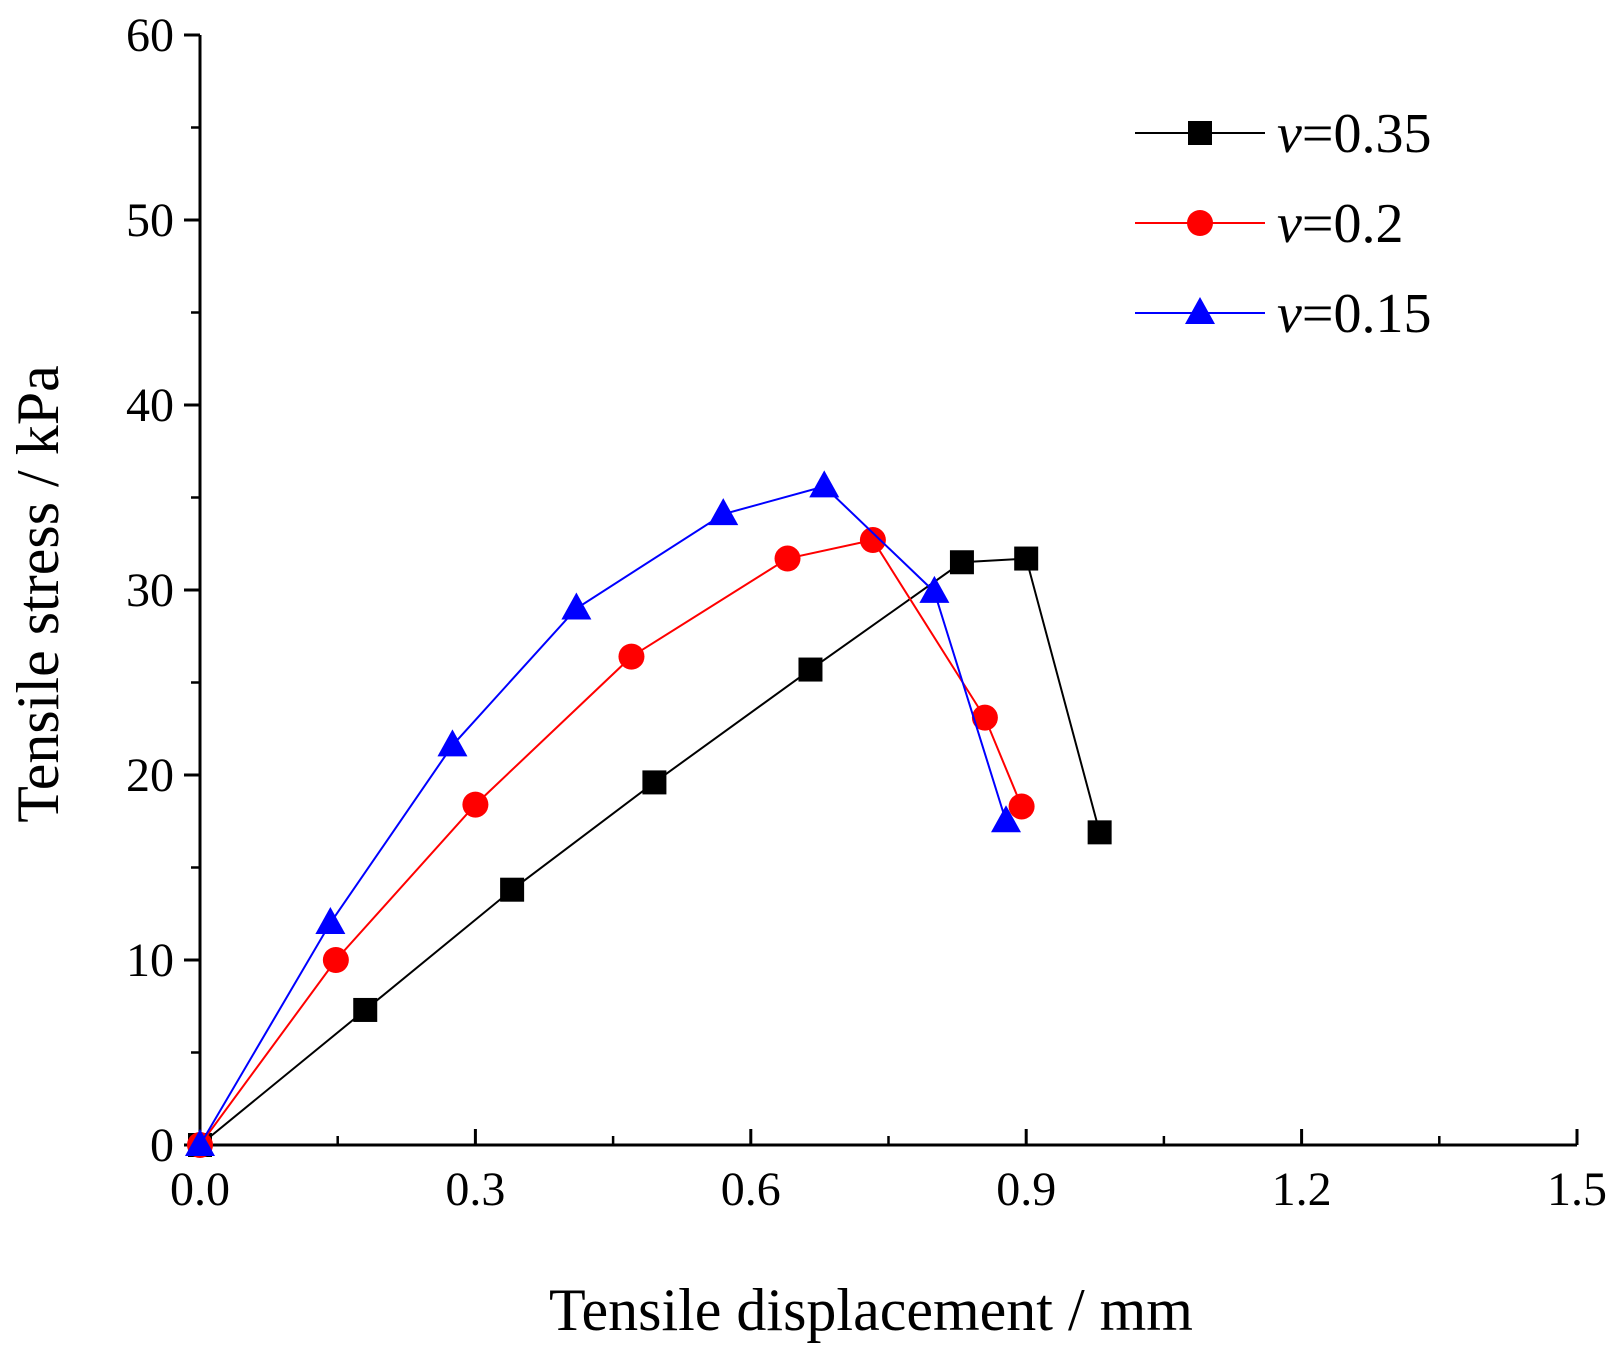  Describe the element at coordinates (1340, 224) in the screenshot. I see `legend-label: v=0.2` at that location.